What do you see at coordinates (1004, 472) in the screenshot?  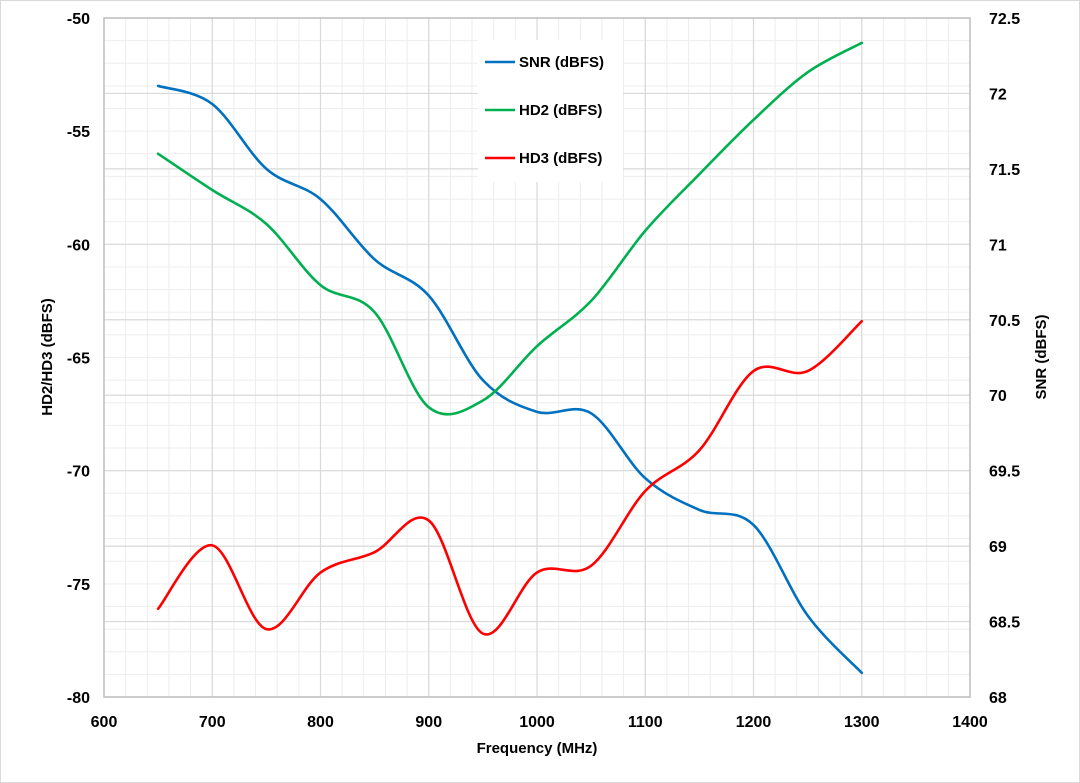 I see `y2-tick-label: 69.5` at bounding box center [1004, 472].